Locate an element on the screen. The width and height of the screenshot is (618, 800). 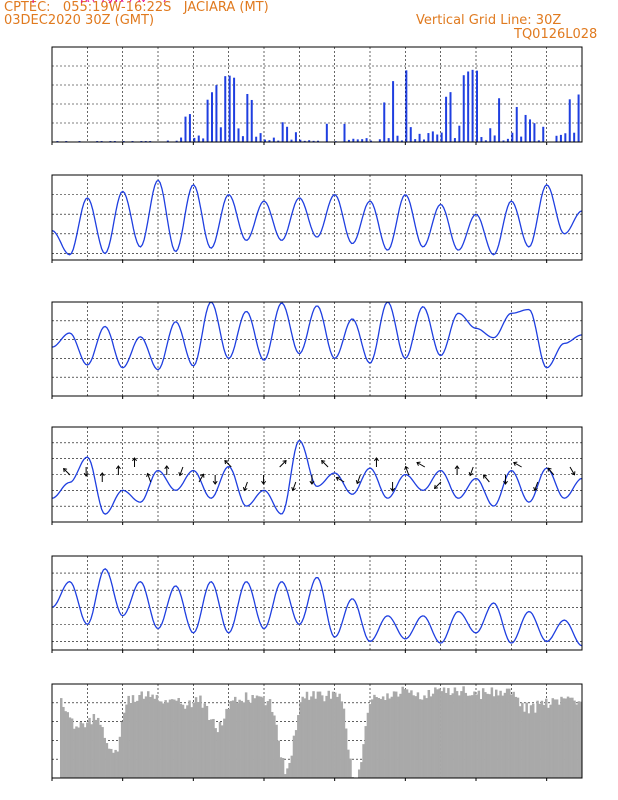
x-tick-label: 5DEC is located at coordinates (7, 1).